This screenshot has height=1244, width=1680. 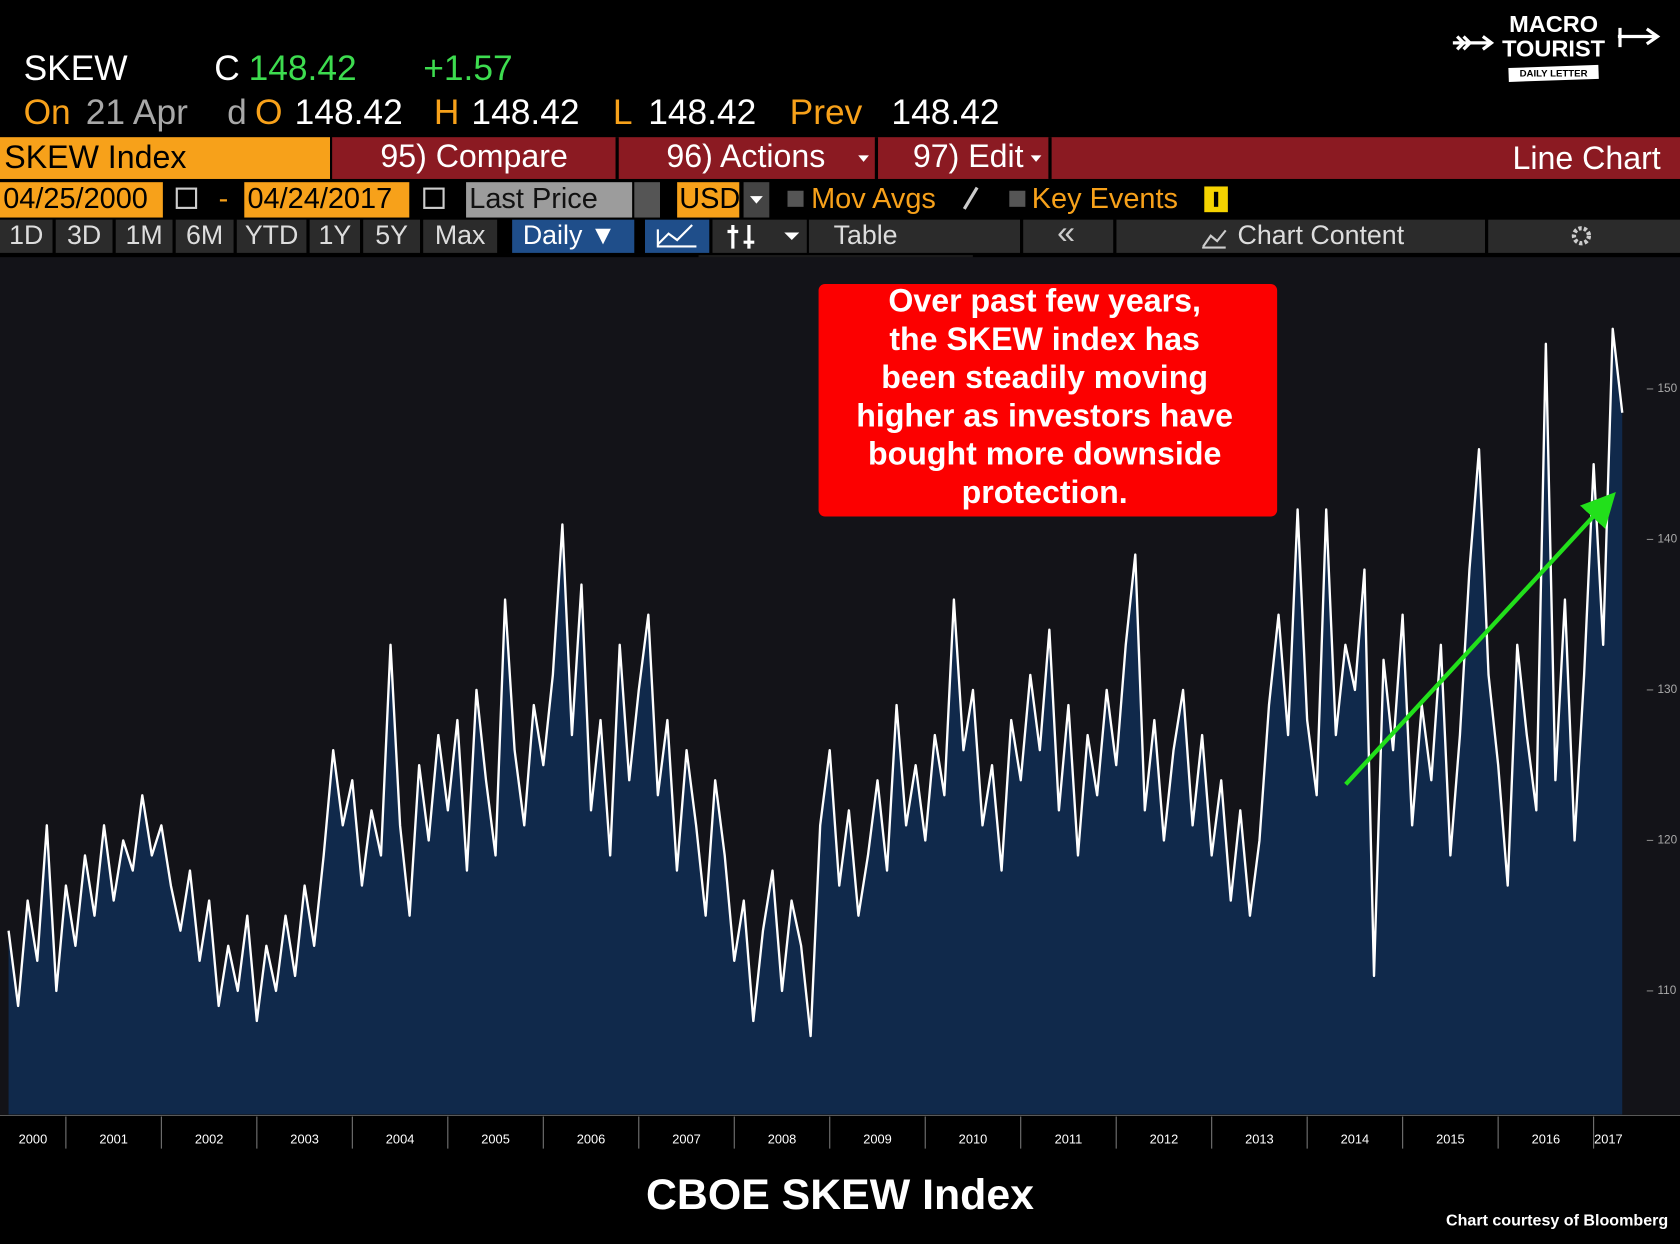 I want to click on field-box, so click(x=549, y=200).